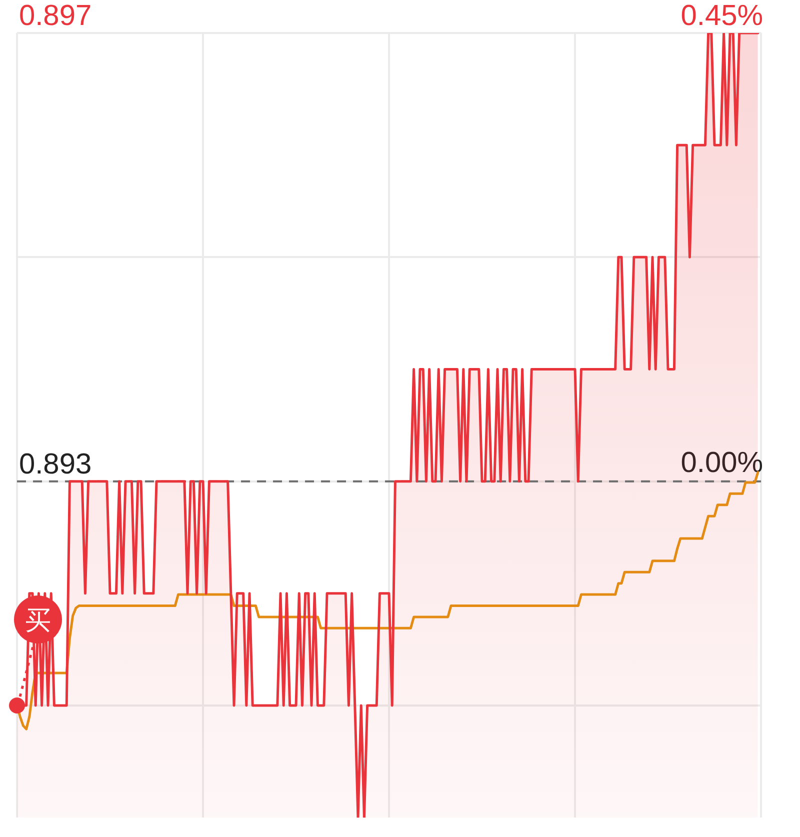  What do you see at coordinates (38, 619) in the screenshot?
I see `annotation: 买` at bounding box center [38, 619].